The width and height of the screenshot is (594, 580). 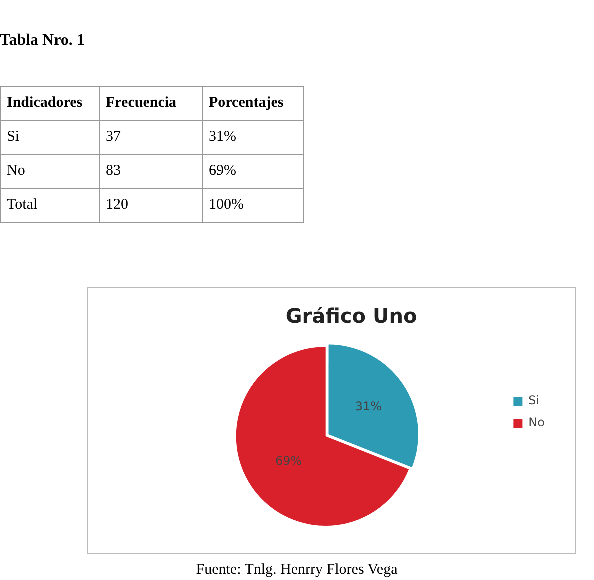 What do you see at coordinates (352, 316) in the screenshot?
I see `chart-title: Gráfico Uno` at bounding box center [352, 316].